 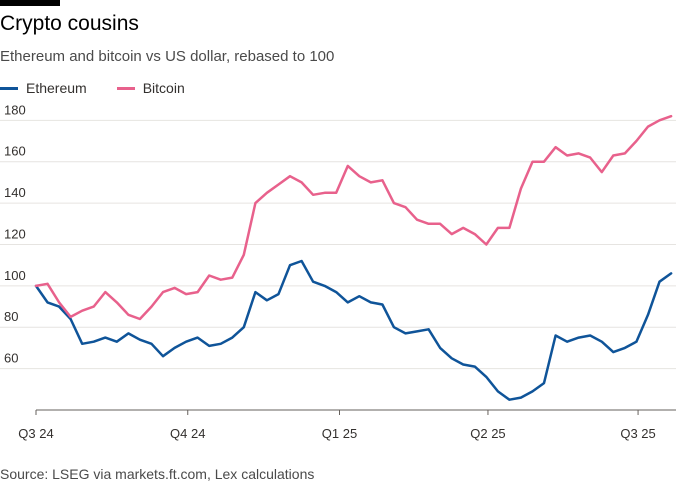 I want to click on chart-title: Crypto cousins, so click(x=69, y=23).